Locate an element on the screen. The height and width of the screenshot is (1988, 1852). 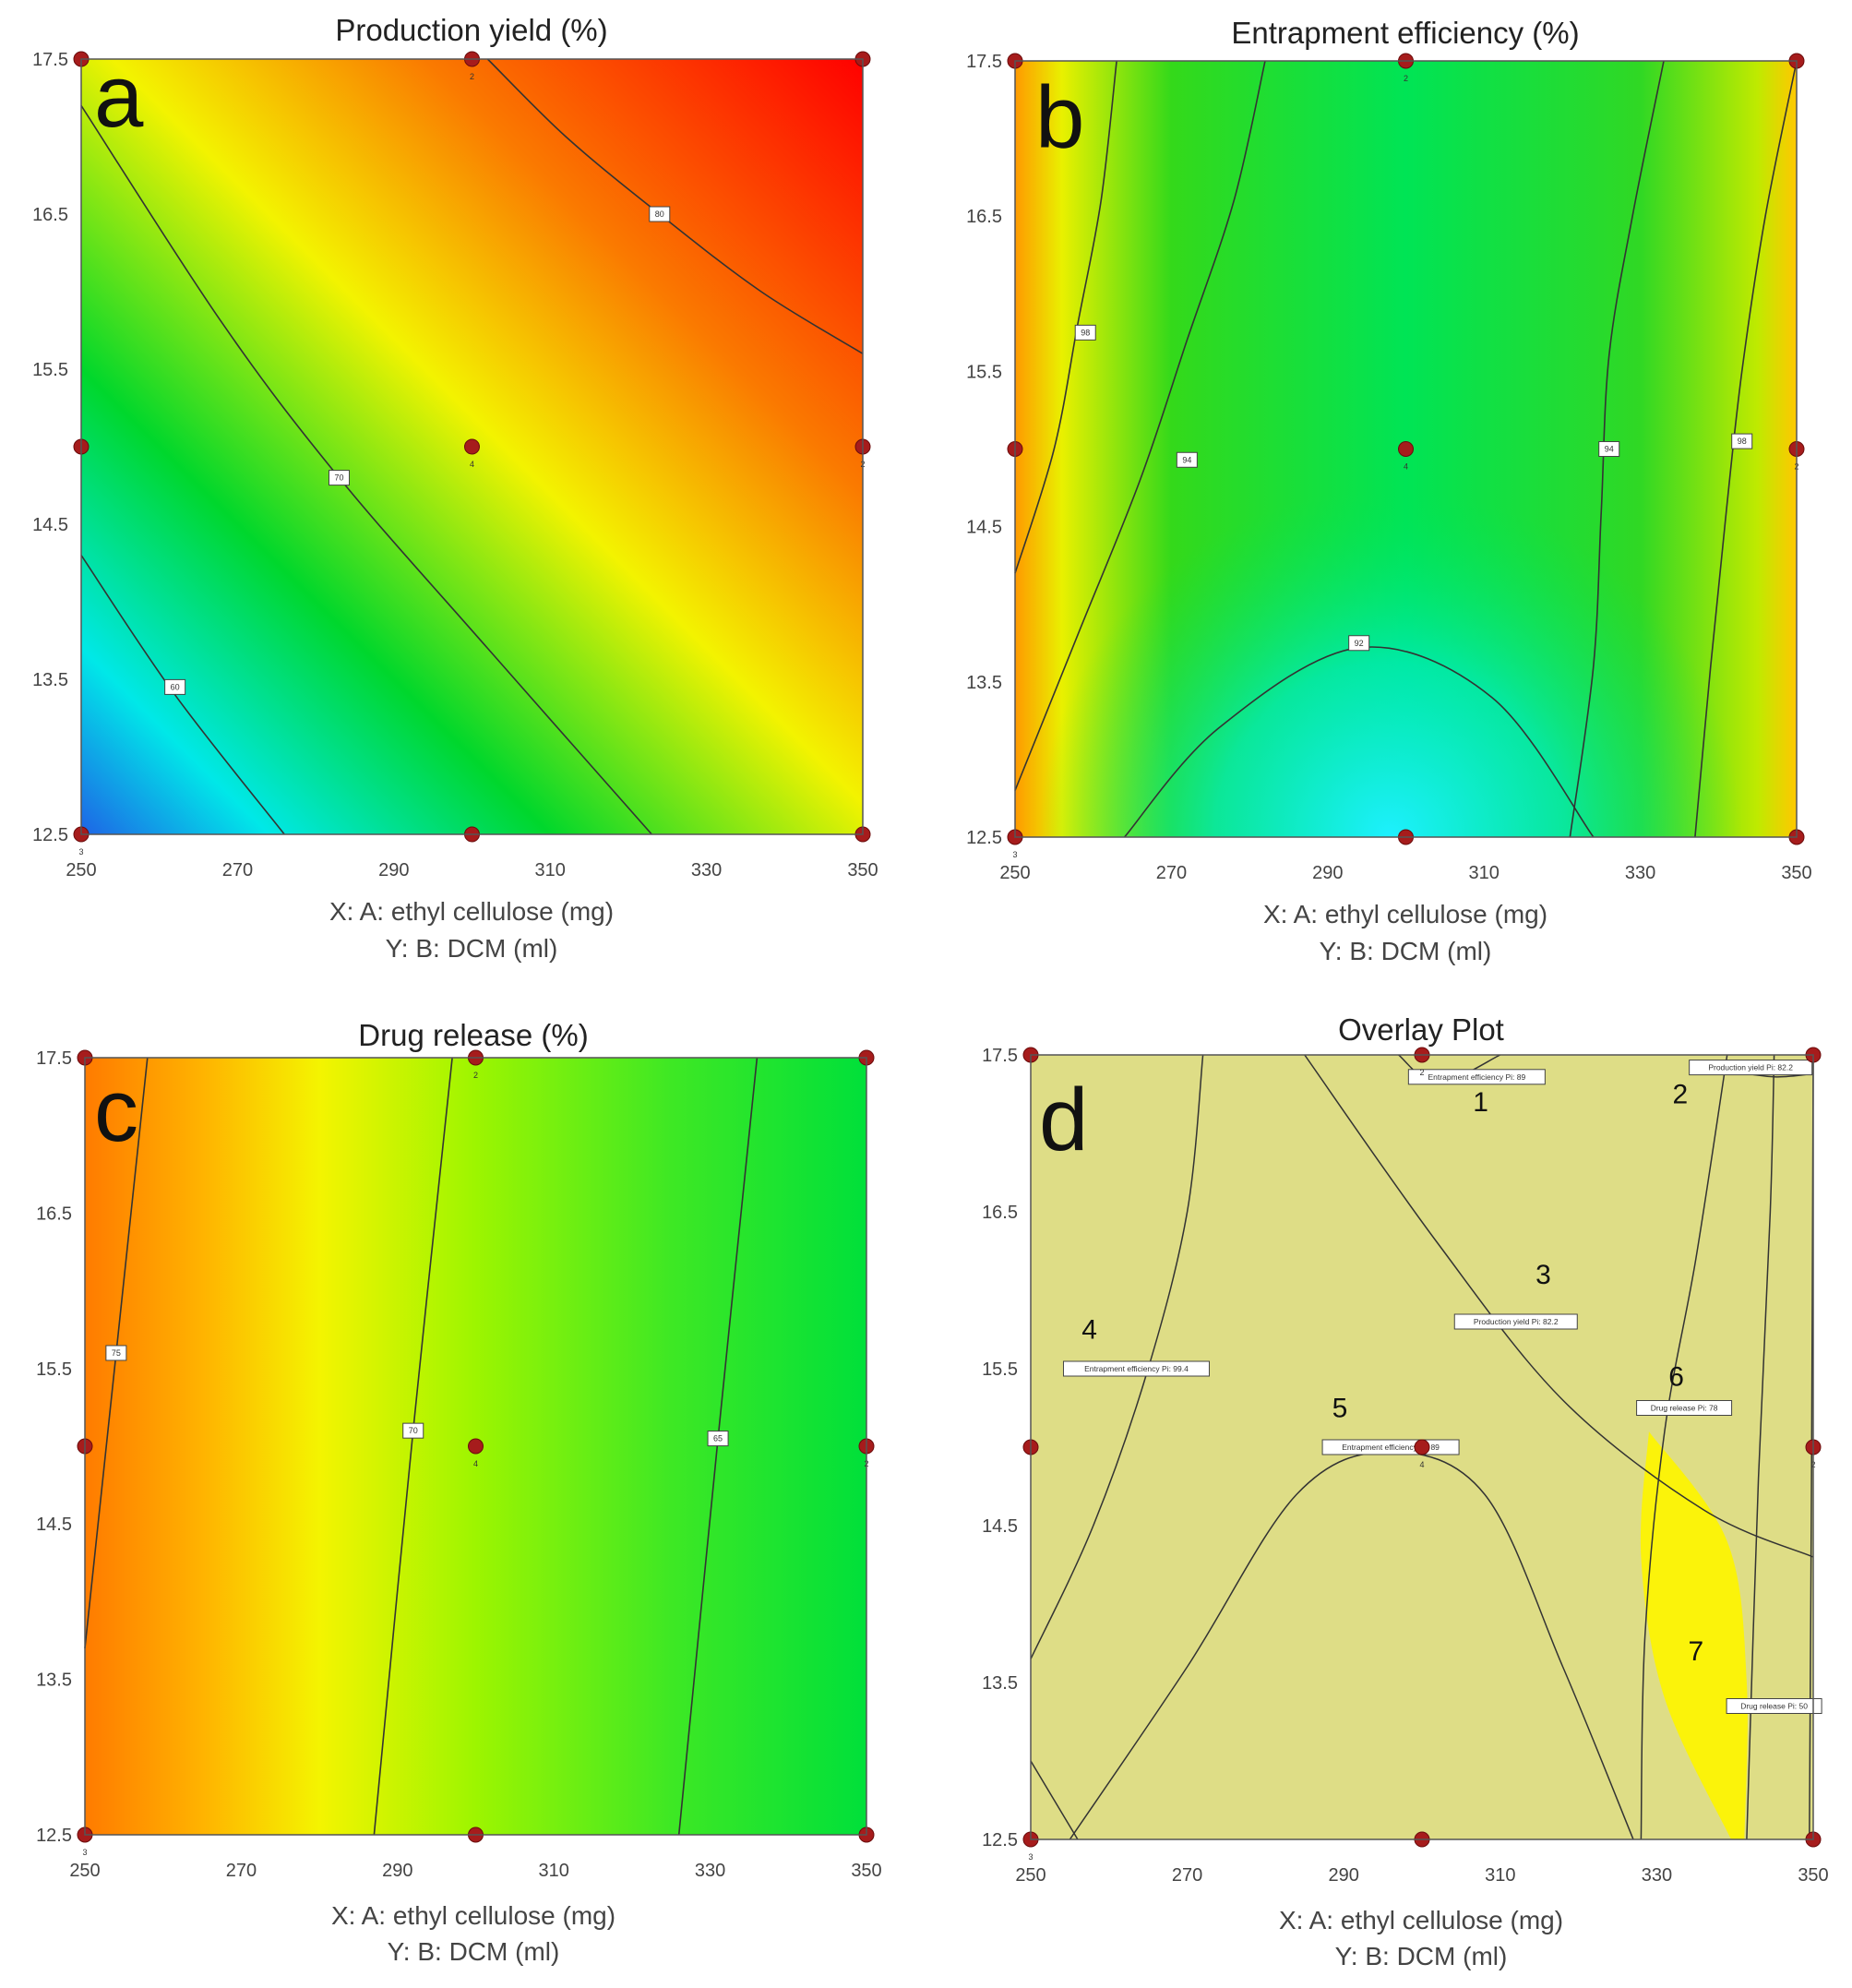
chart-title: Entrapment efficiency (%) is located at coordinates (1405, 33).